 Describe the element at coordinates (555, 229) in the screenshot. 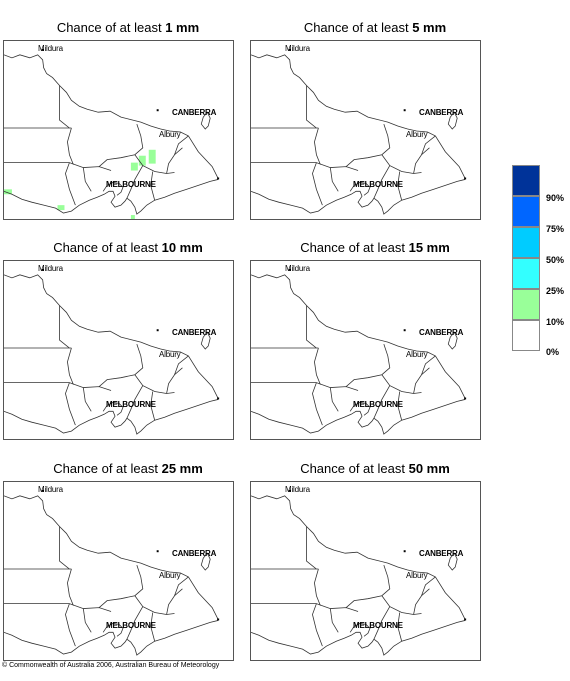

I see `legend-label-75: 75%` at that location.